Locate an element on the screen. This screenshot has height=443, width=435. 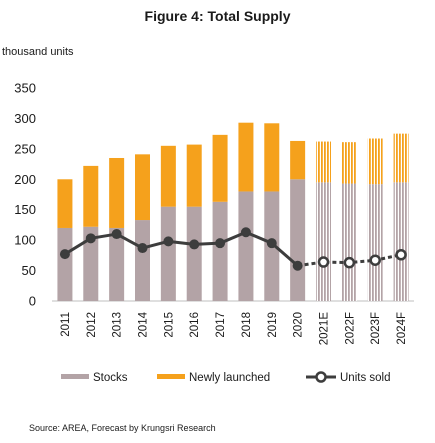
x-tick-label: 2019 is located at coordinates (273, 325).